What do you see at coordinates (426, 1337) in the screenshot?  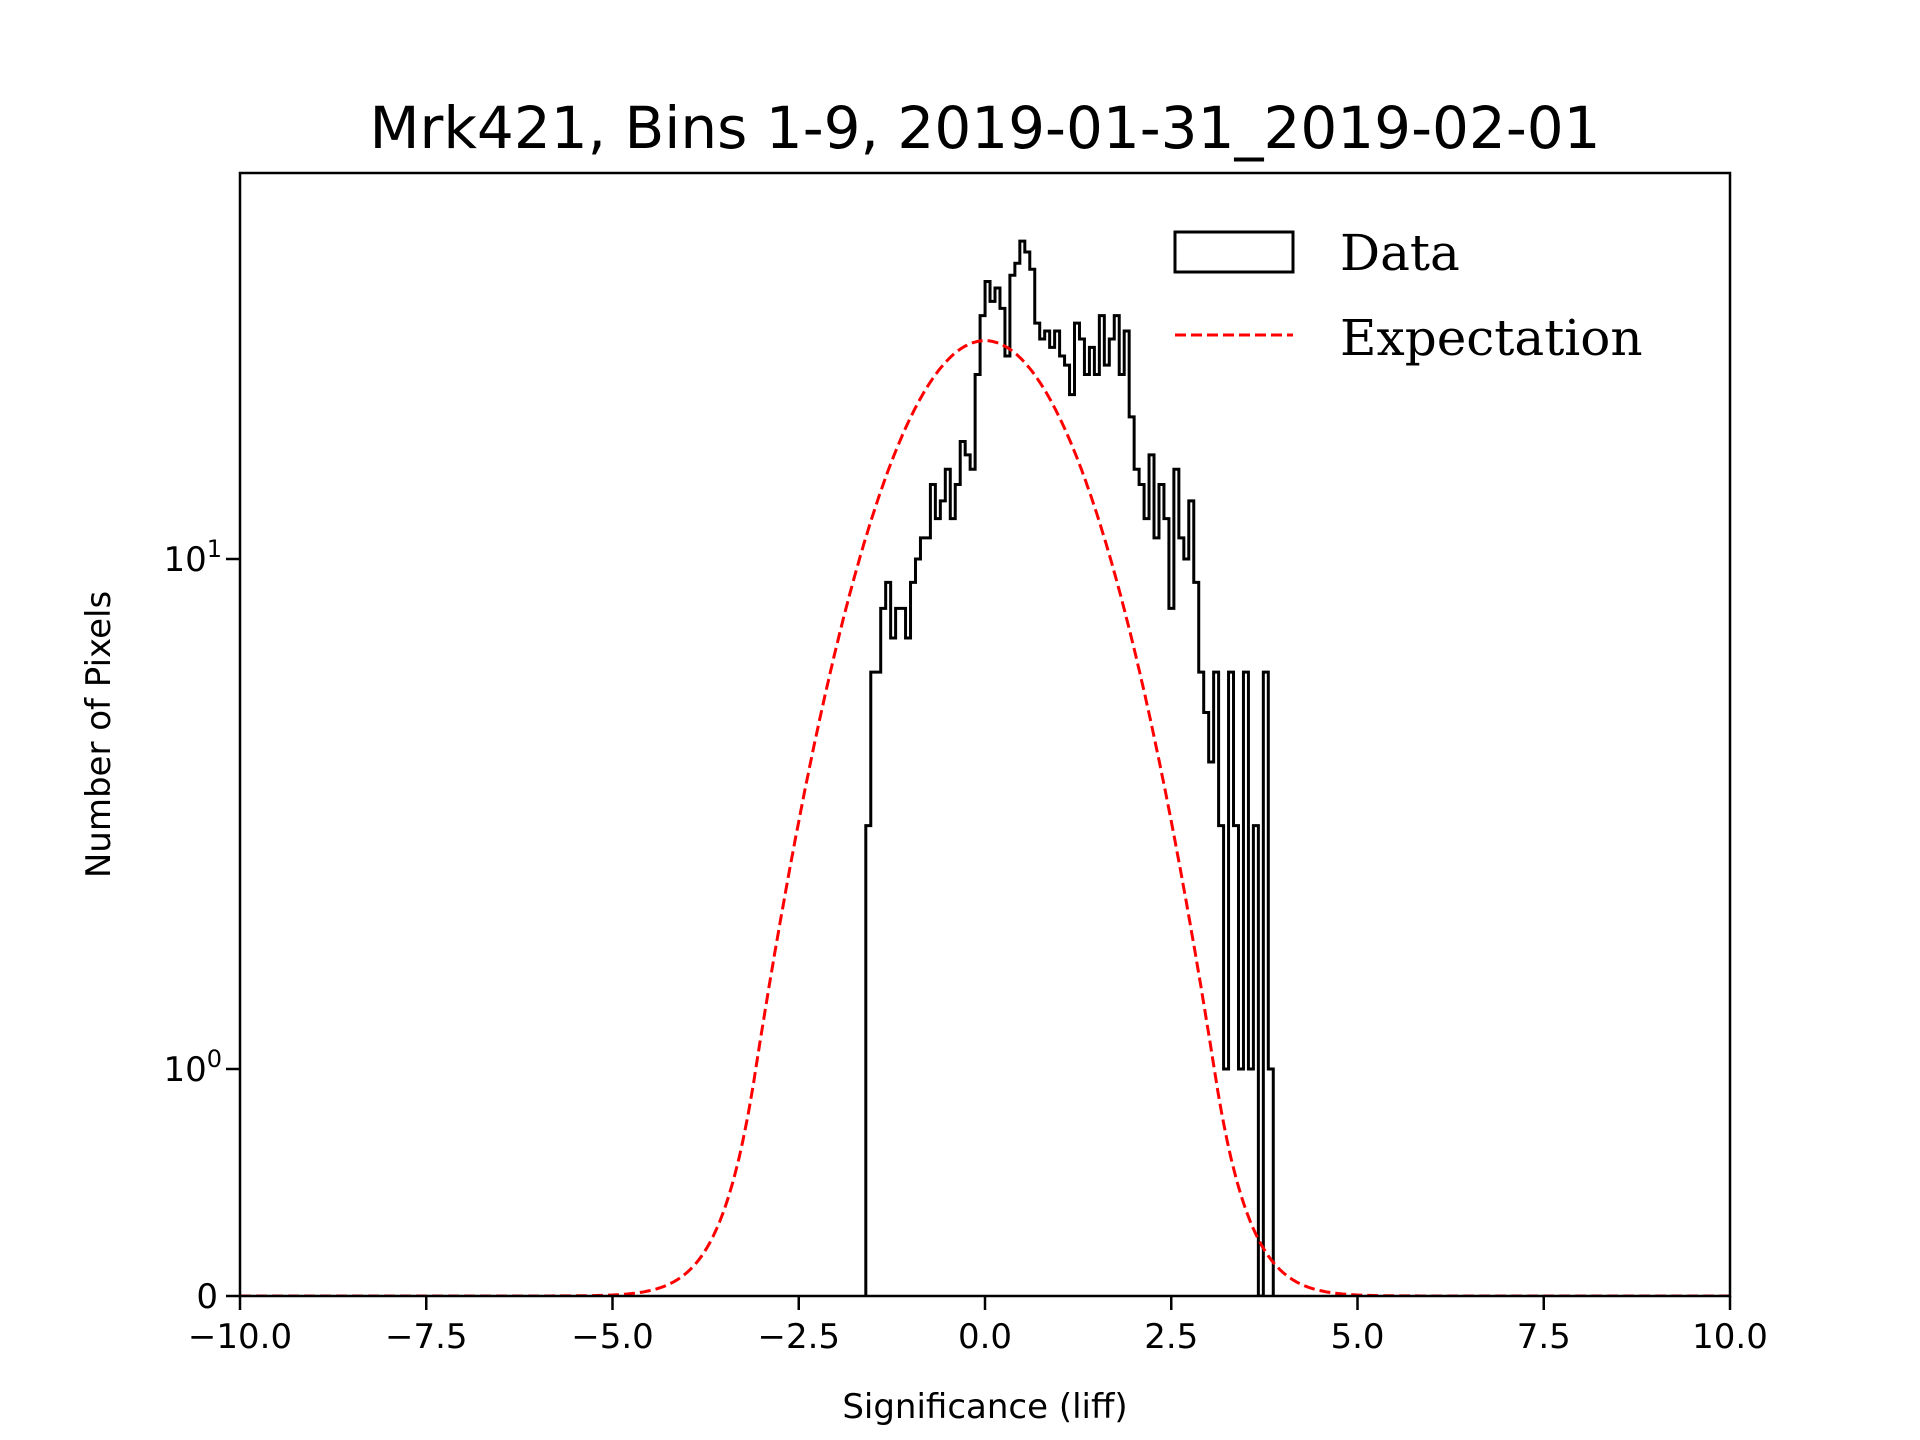 I see `x-tick-label: −7.5` at bounding box center [426, 1337].